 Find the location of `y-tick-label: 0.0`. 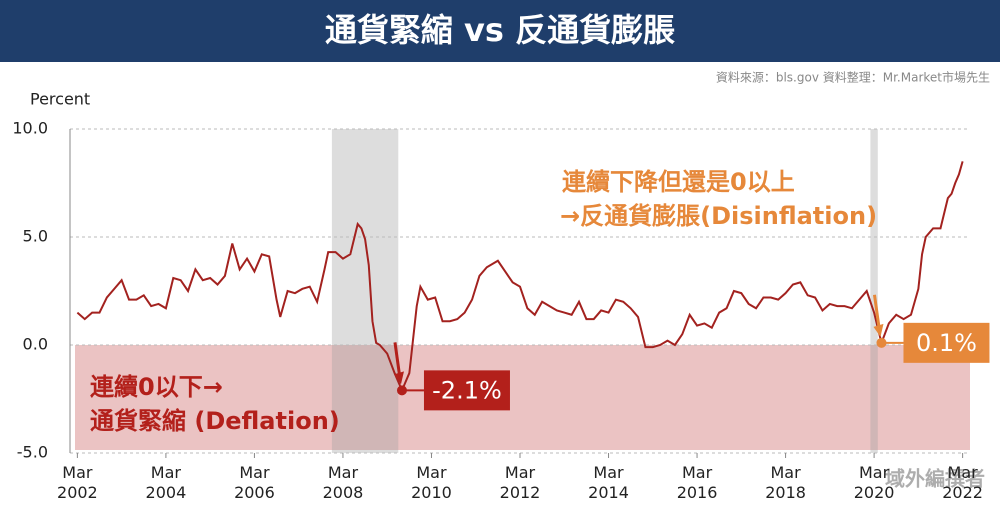

y-tick-label: 0.0 is located at coordinates (35, 344).